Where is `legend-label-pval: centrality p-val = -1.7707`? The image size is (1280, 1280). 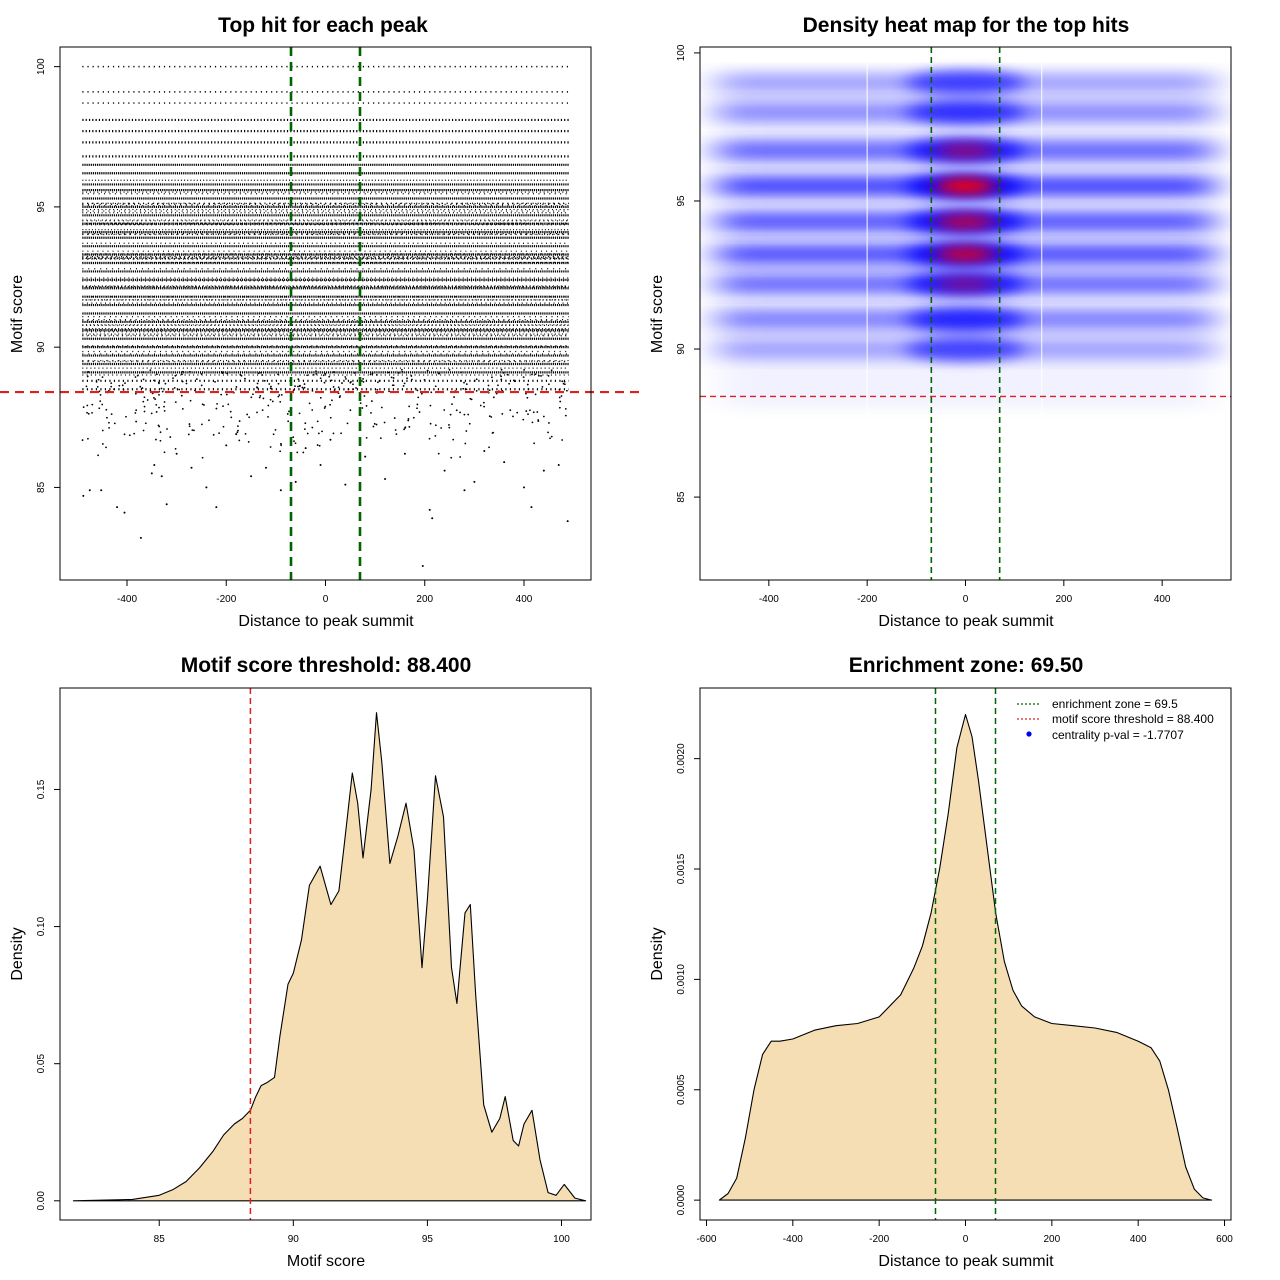
legend-label-pval: centrality p-val = -1.7707 is located at coordinates (1118, 735).